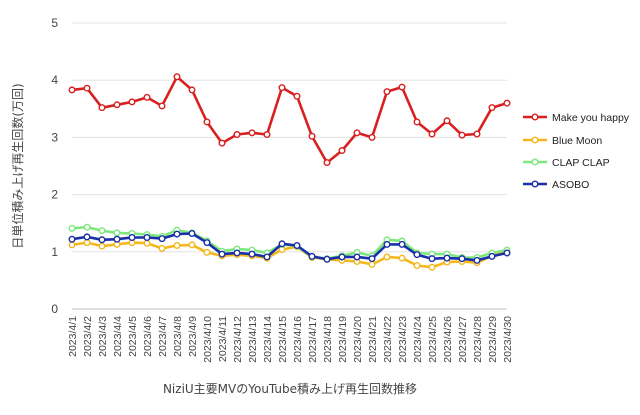 The width and height of the screenshot is (640, 415). Describe the element at coordinates (54, 195) in the screenshot. I see `y-tick-label: 2` at that location.